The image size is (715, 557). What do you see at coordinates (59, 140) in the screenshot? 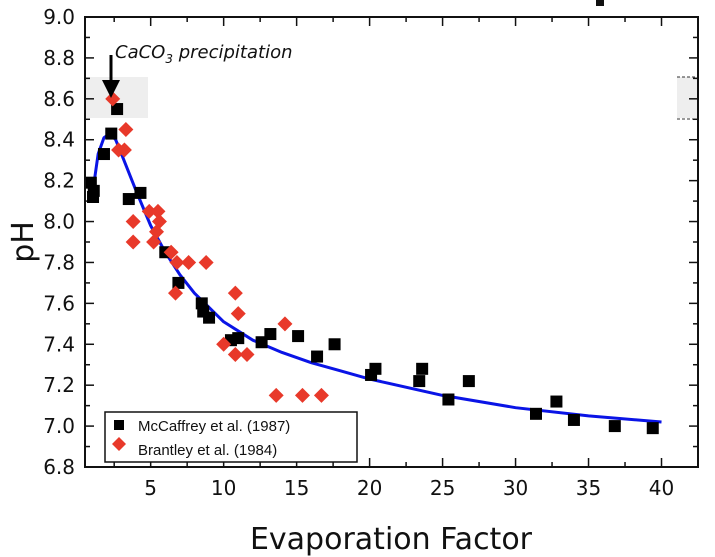
I see `y-tick-label: 8.4` at bounding box center [59, 140].